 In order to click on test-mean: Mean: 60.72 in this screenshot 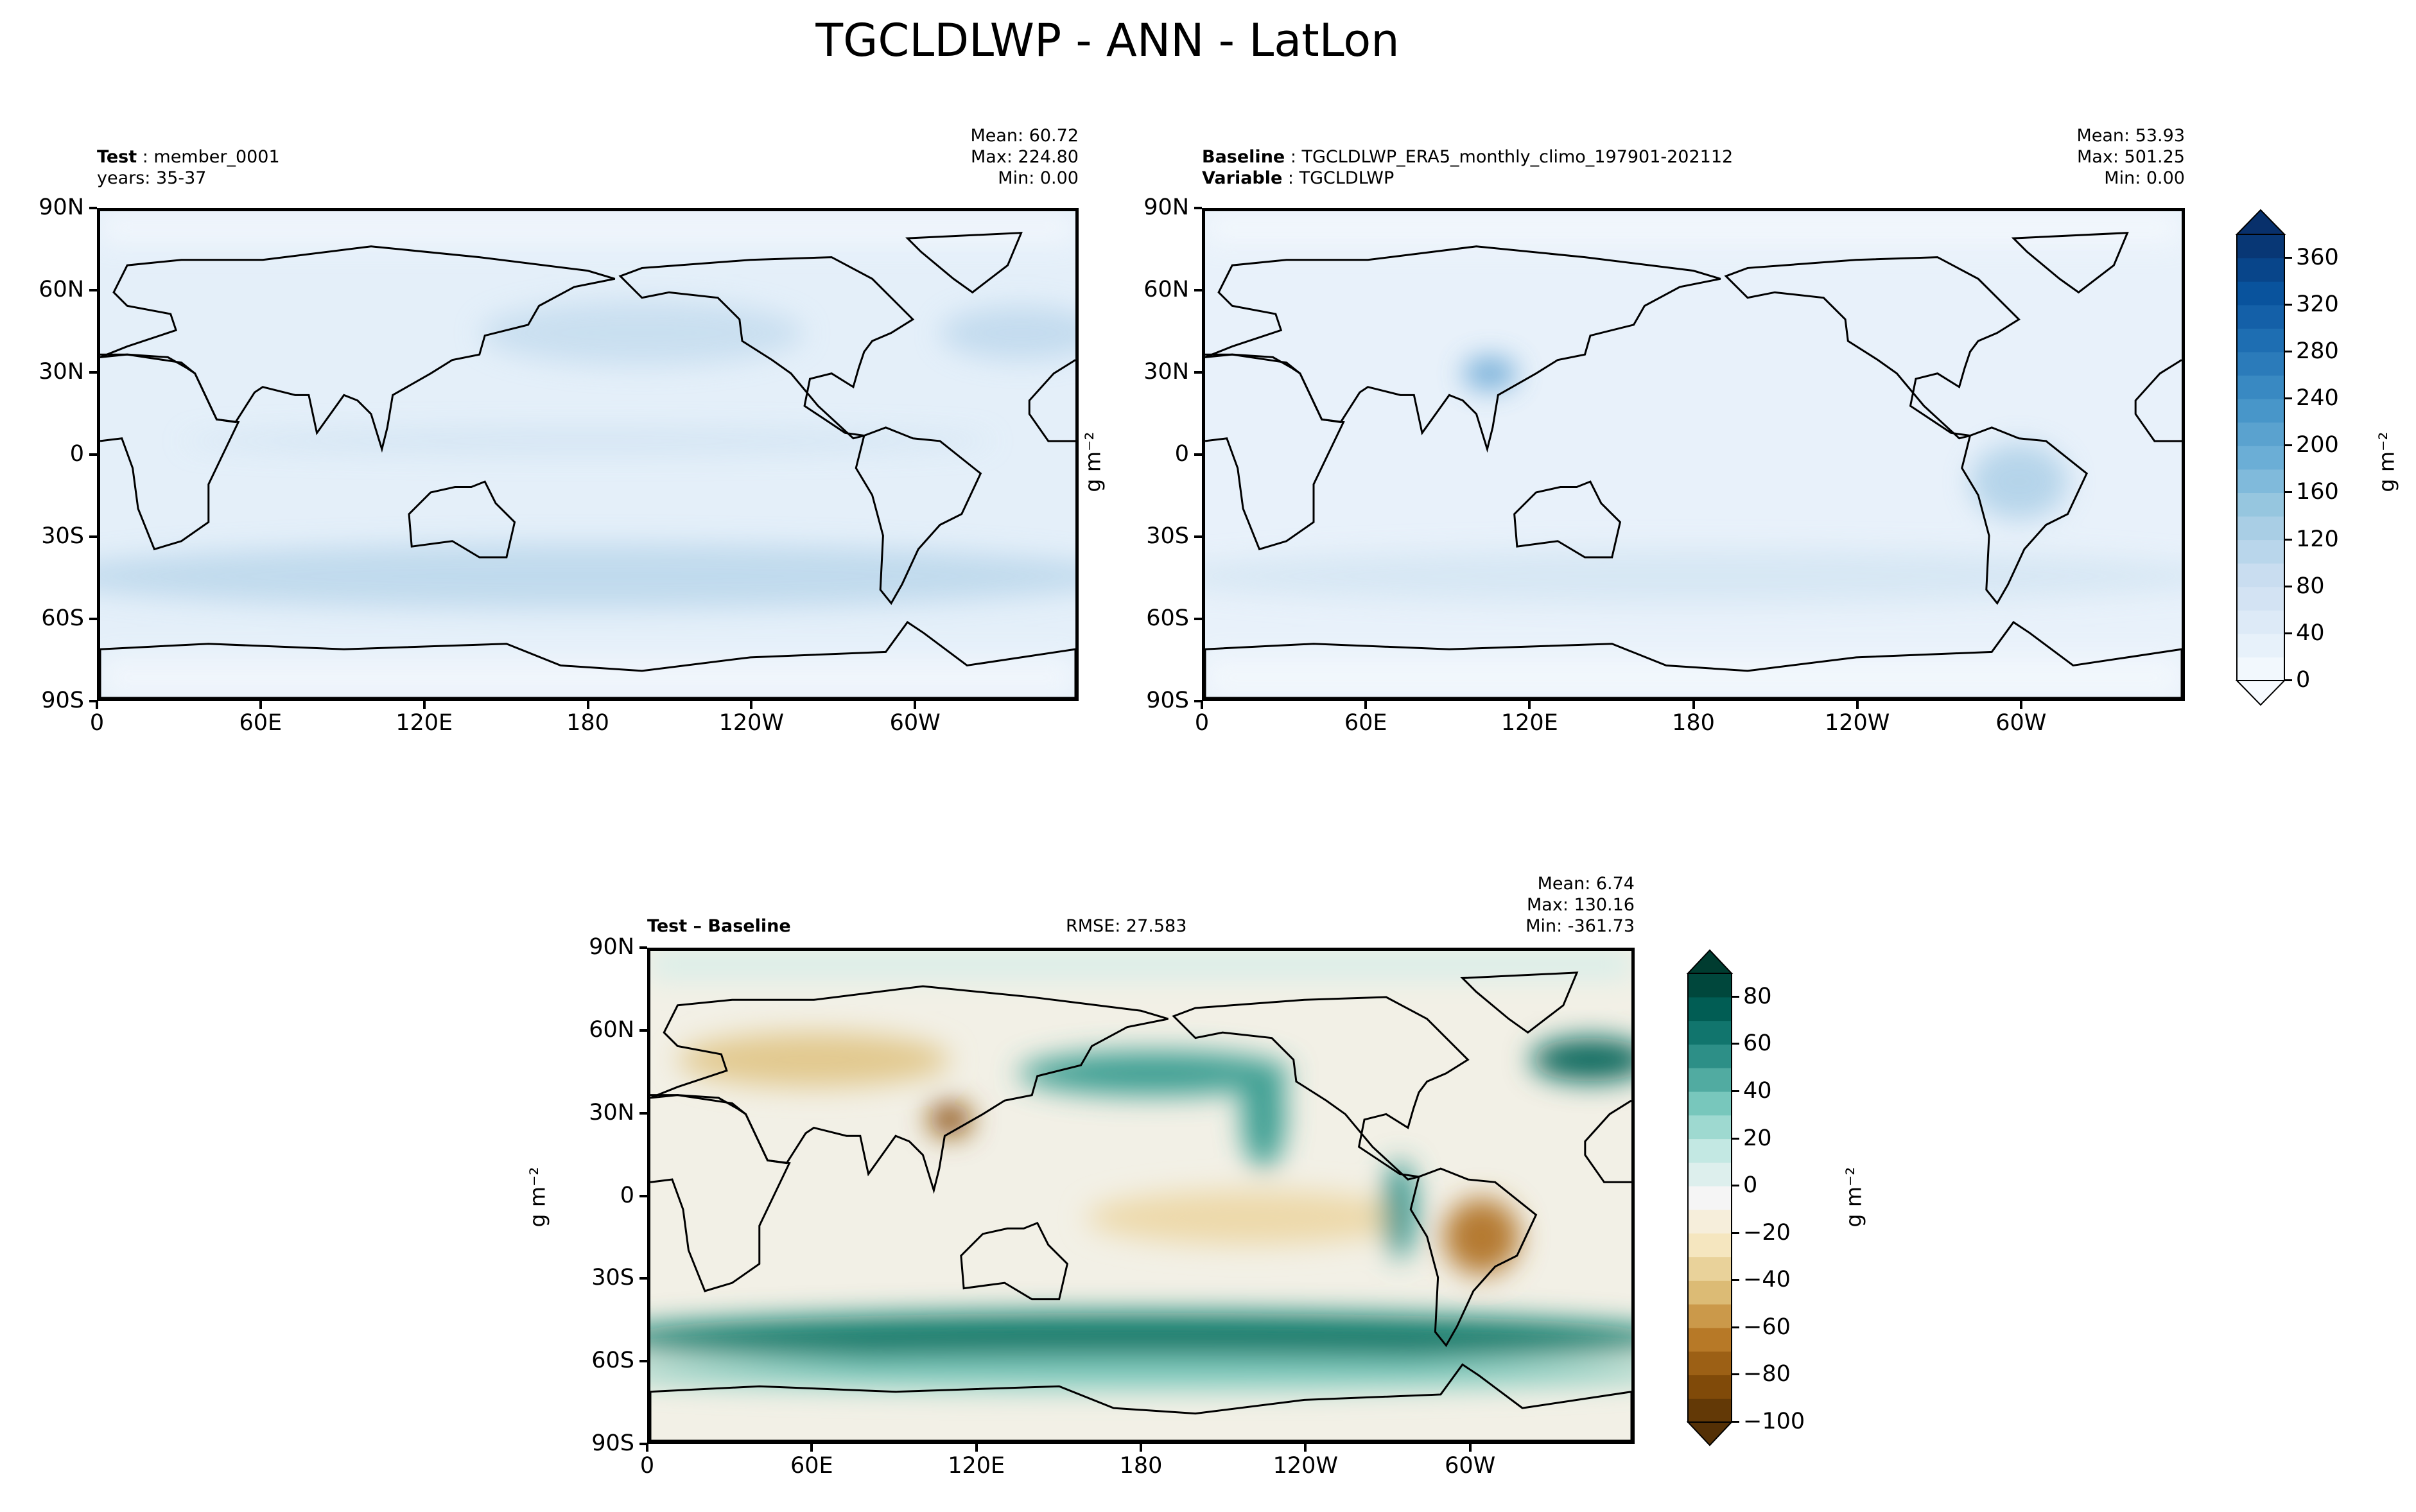, I will do `click(1024, 136)`.